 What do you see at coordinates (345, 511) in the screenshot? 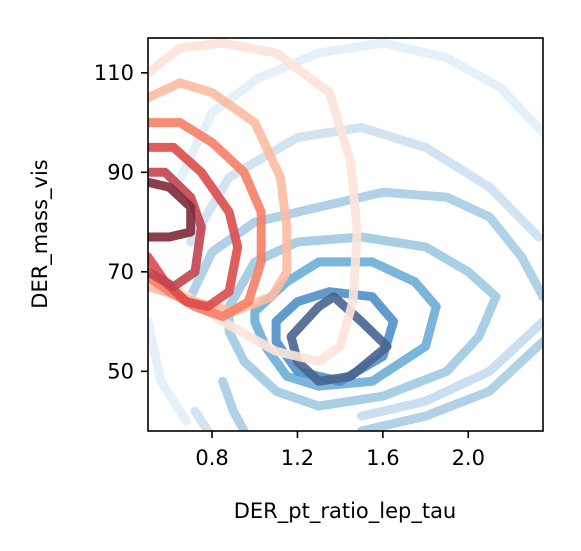
I see `x-axis-label: DER_pt_ratio_lep_tau` at bounding box center [345, 511].